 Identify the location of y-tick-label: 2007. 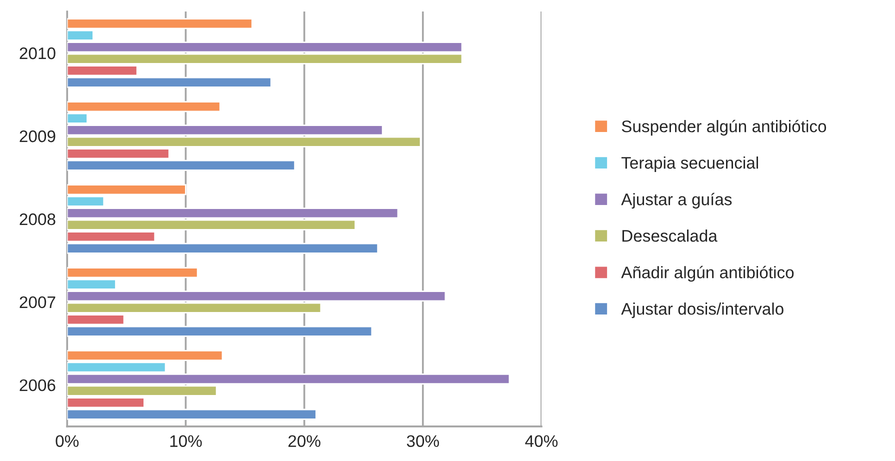
(38, 302).